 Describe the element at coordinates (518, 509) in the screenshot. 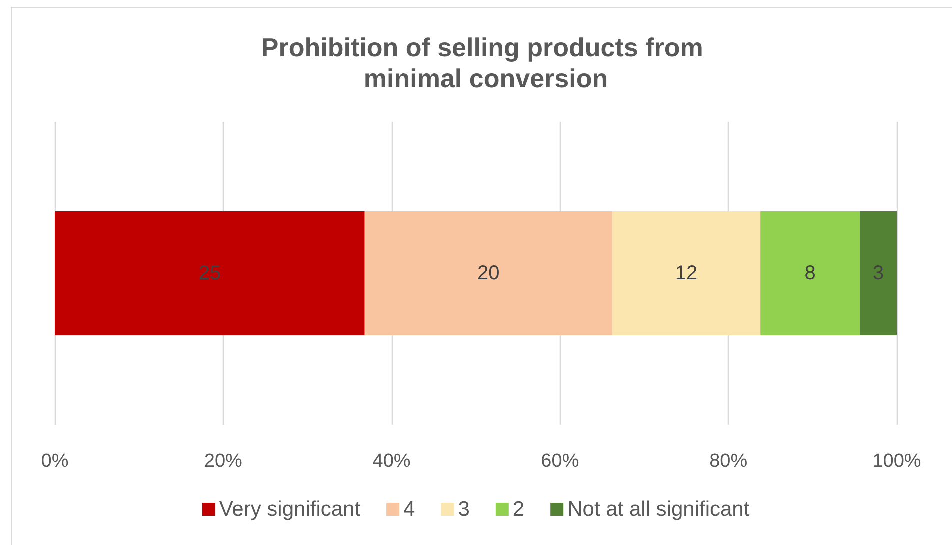

I see `legend-label: 2` at that location.